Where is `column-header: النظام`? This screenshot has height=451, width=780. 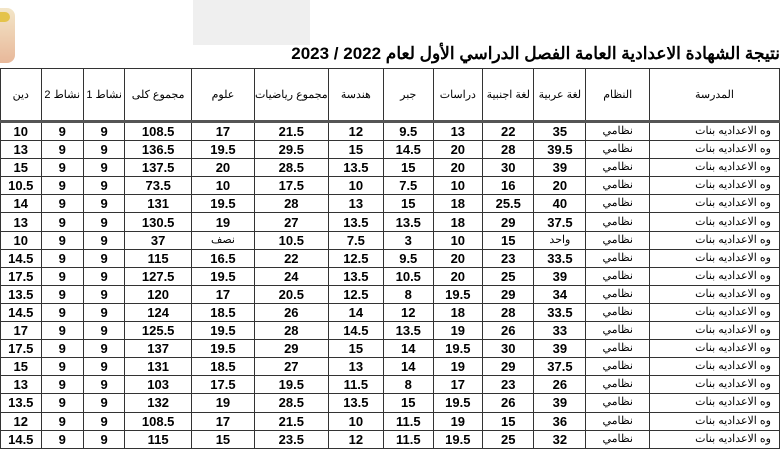 column-header: النظام is located at coordinates (617, 95).